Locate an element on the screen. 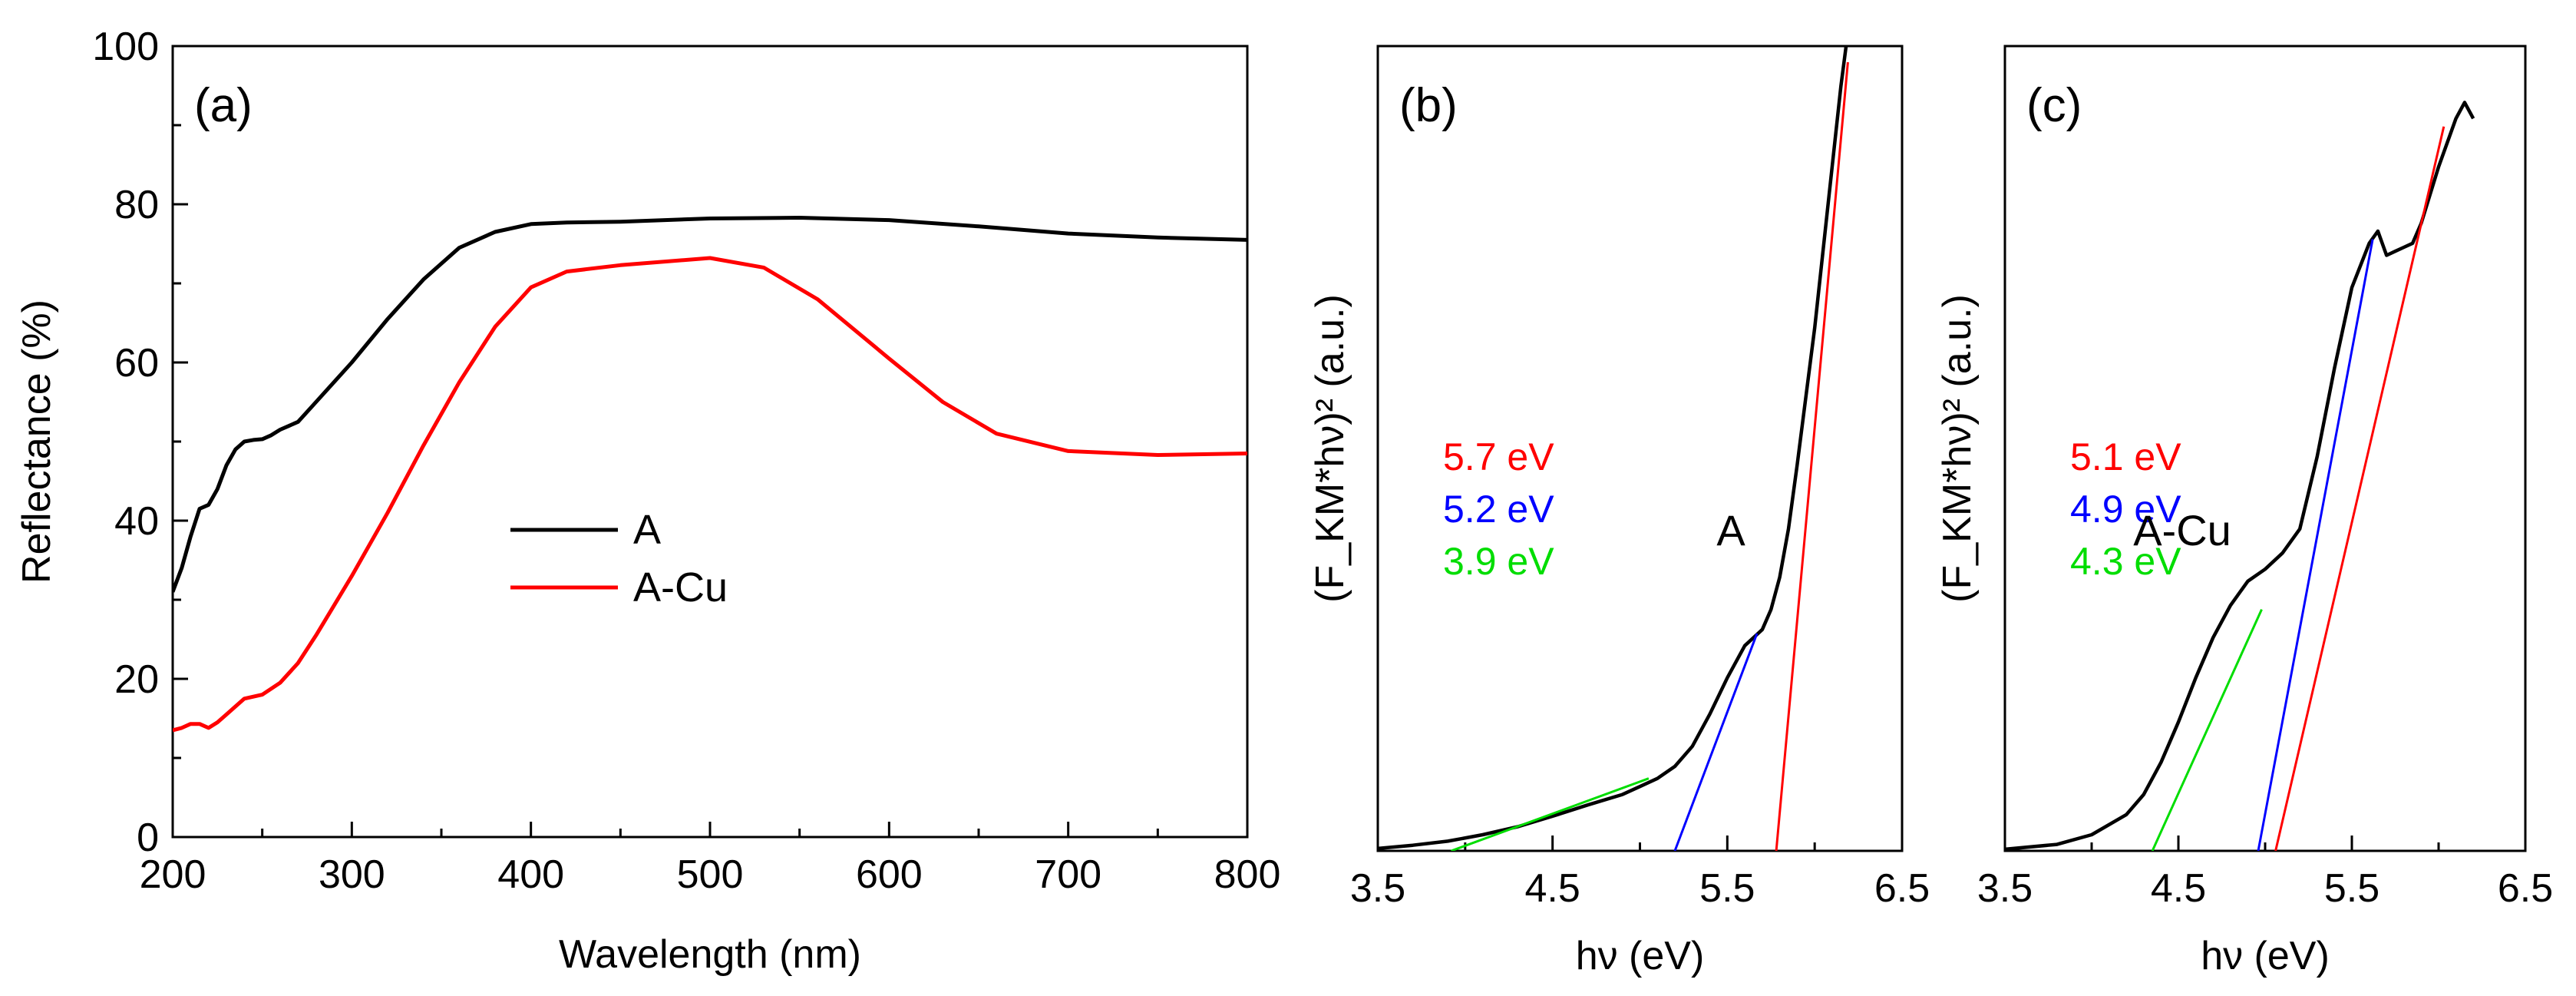 This screenshot has width=2576, height=996. gap-label: 5.7 eV is located at coordinates (1498, 456).